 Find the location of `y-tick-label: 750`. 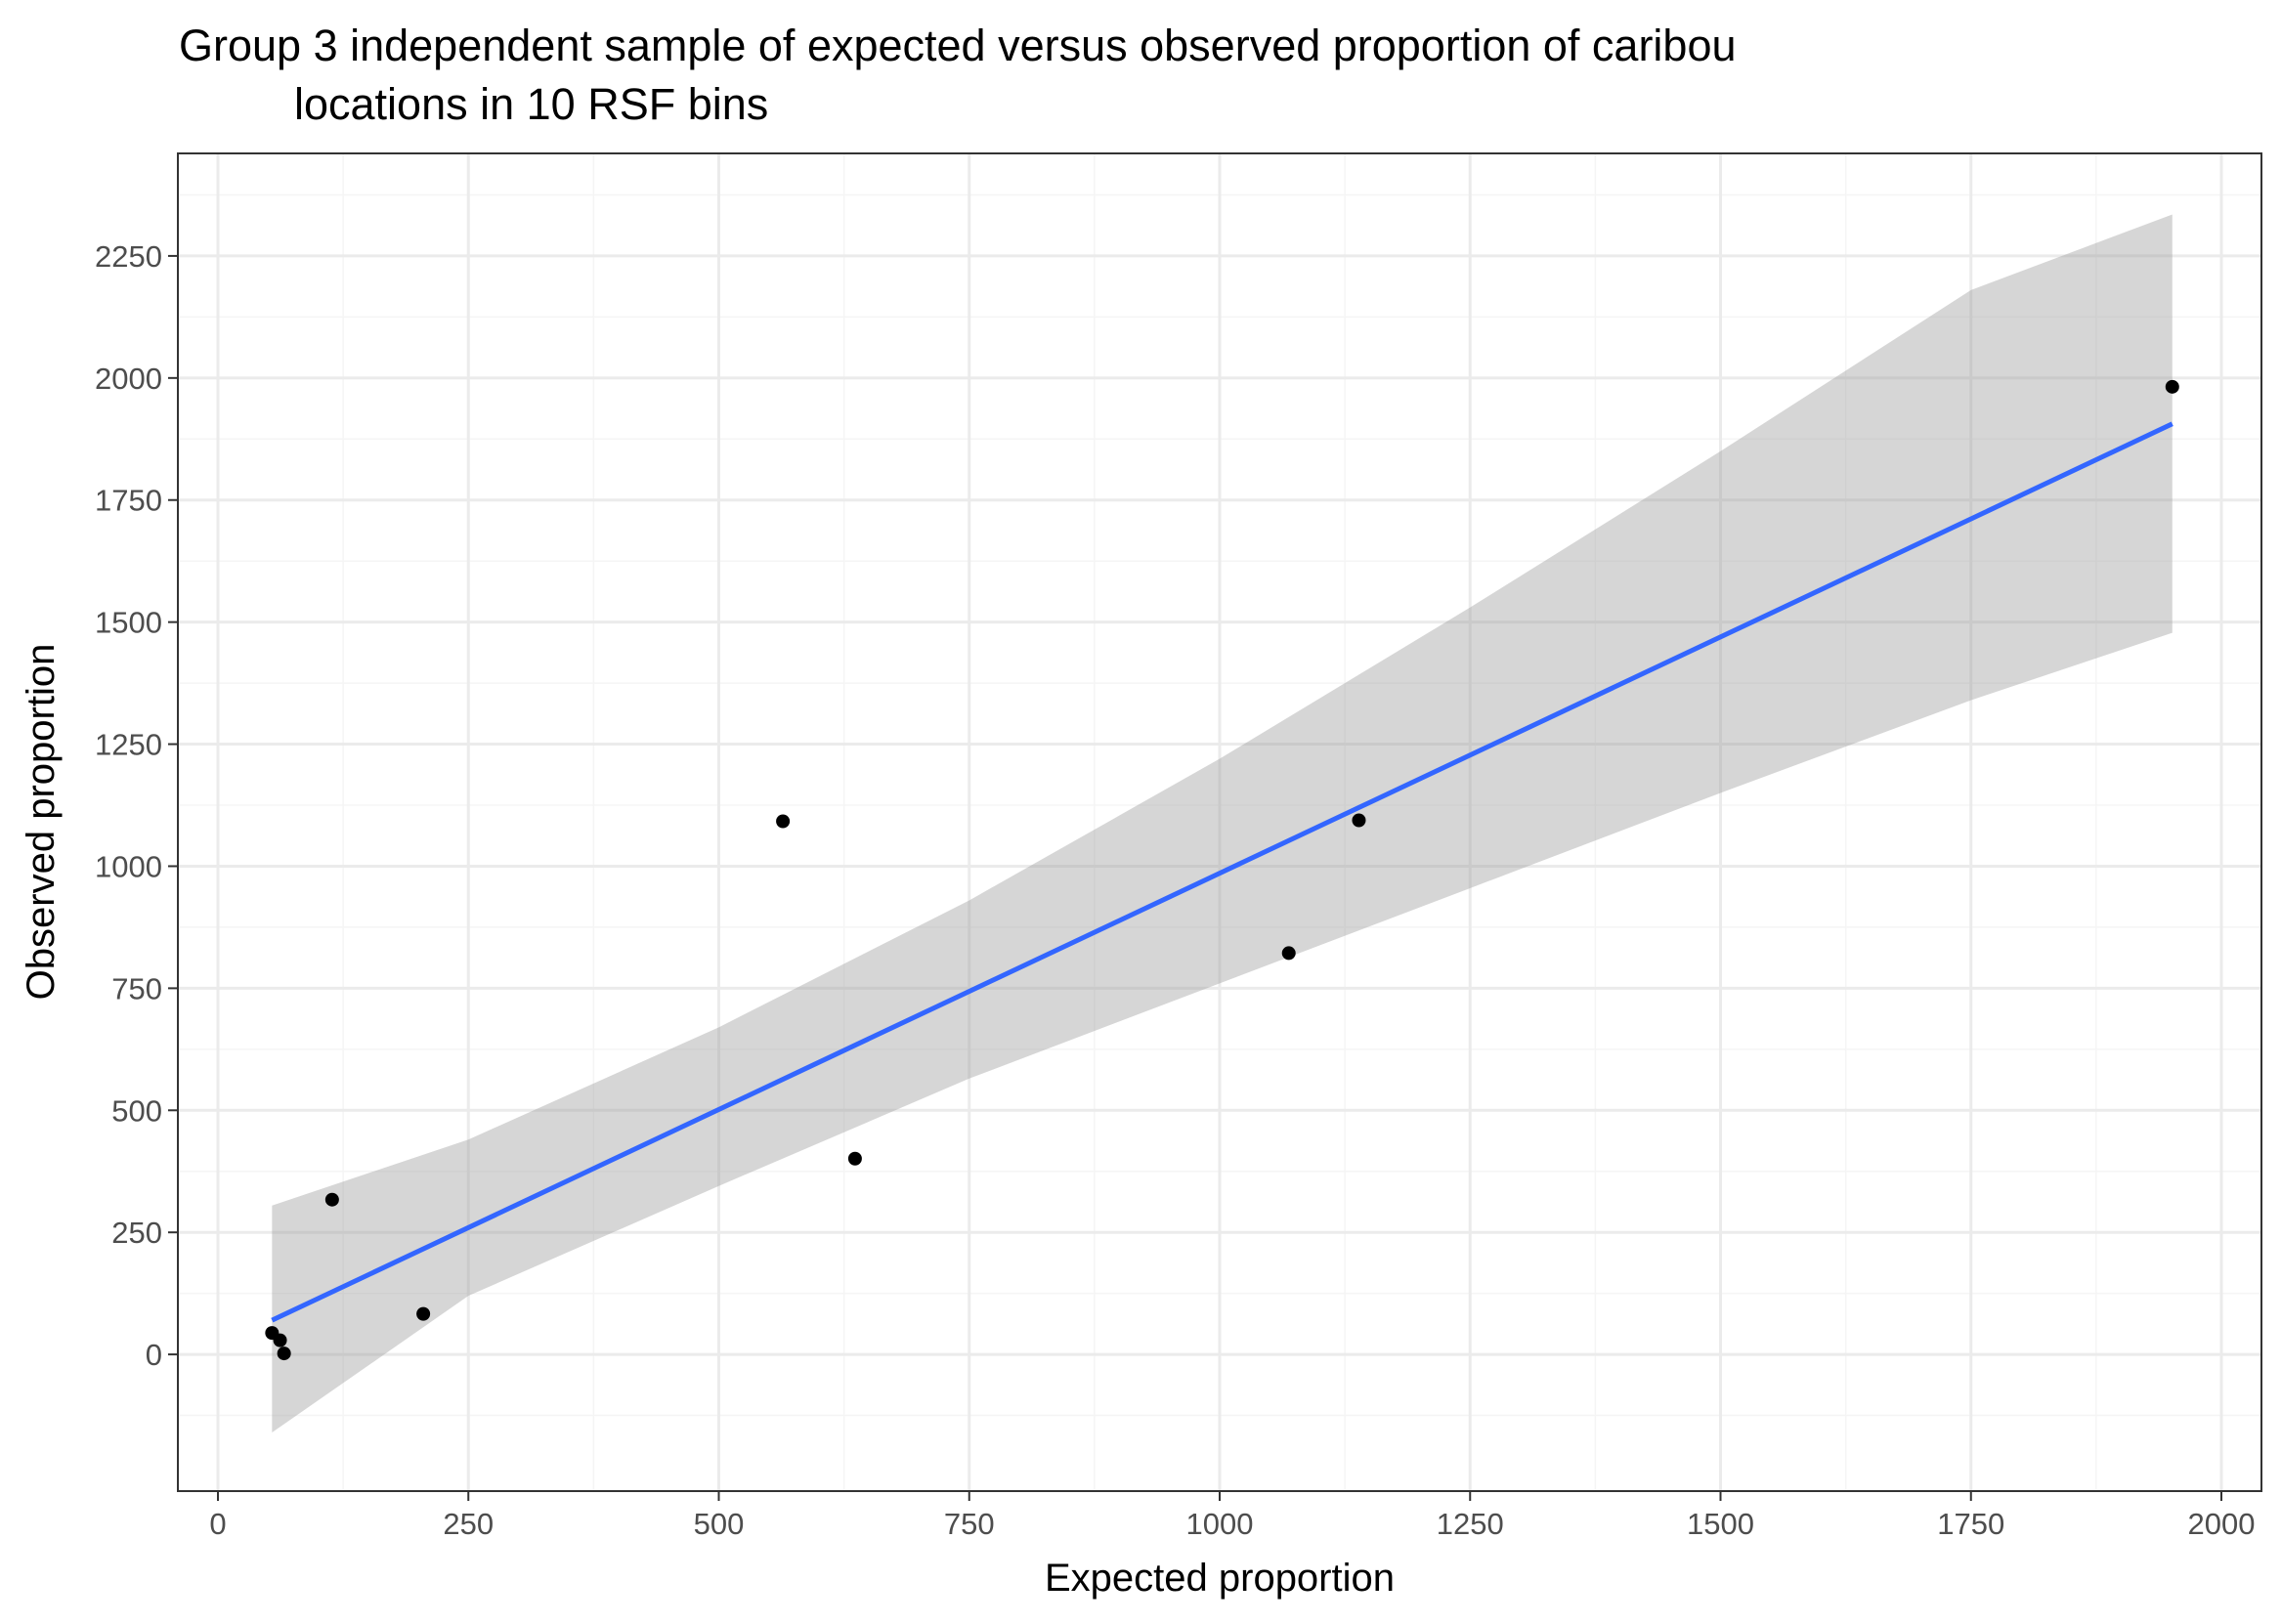

y-tick-label: 750 is located at coordinates (136, 988).